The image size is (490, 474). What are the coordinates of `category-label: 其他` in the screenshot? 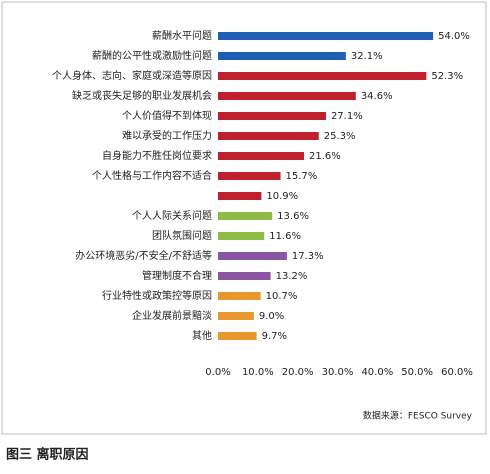 It's located at (202, 335).